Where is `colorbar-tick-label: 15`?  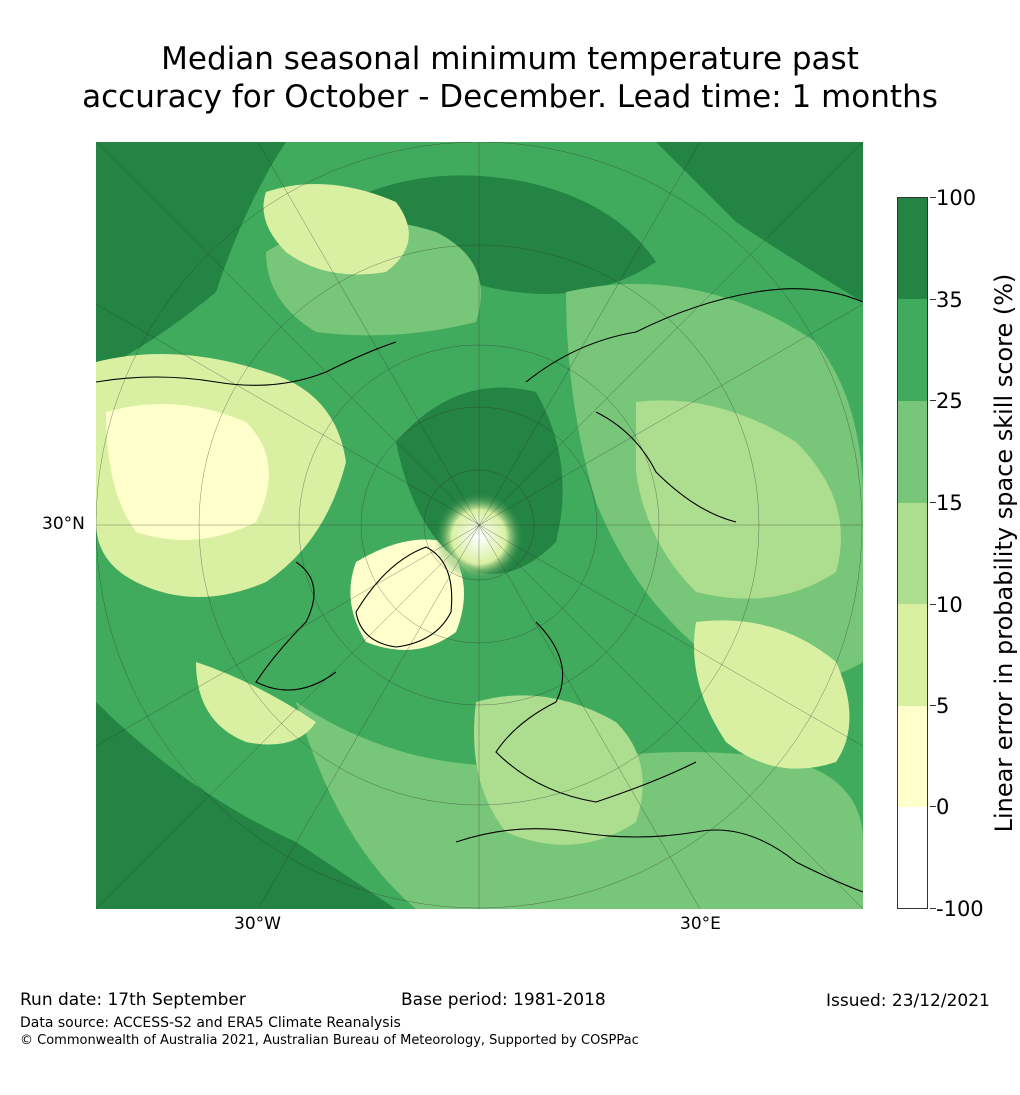 colorbar-tick-label: 15 is located at coordinates (949, 503).